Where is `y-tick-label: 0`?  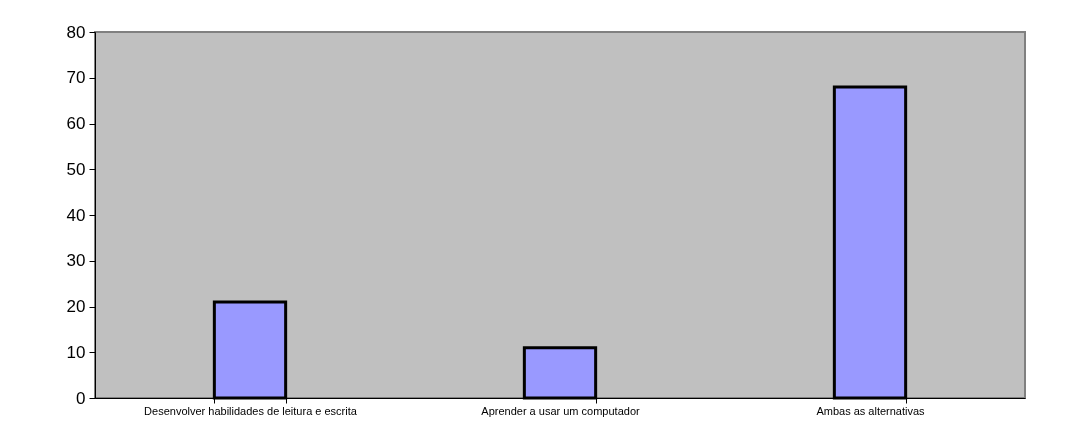
y-tick-label: 0 is located at coordinates (81, 398).